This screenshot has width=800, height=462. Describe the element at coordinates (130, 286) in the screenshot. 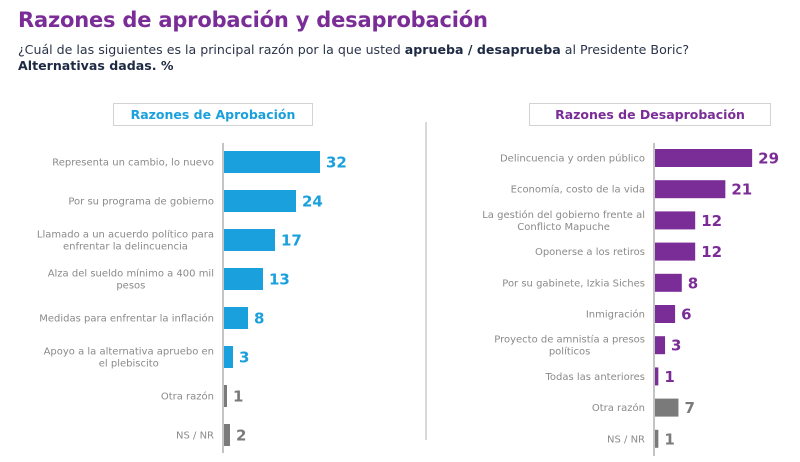

I see `approval-category-label: pesos` at that location.